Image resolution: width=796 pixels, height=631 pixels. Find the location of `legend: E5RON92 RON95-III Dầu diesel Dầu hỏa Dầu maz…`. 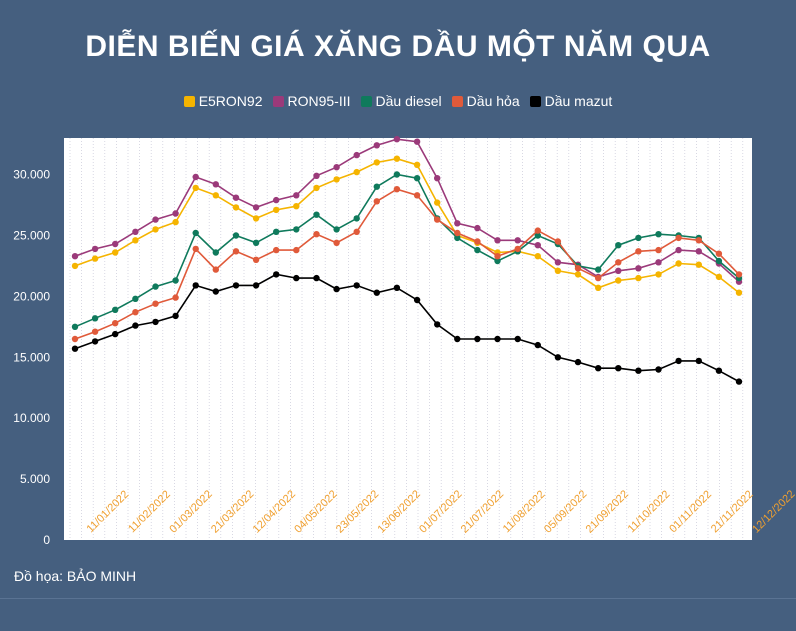

legend: E5RON92 RON95-III Dầu diesel Dầu hỏa Dầu maz… is located at coordinates (398, 101).